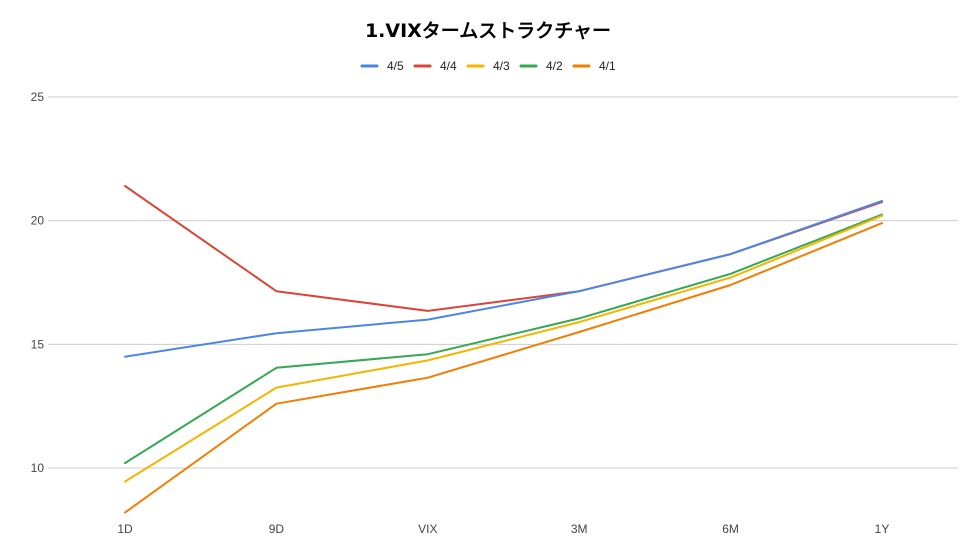  Describe the element at coordinates (38, 97) in the screenshot. I see `y-tick-label: 25` at that location.